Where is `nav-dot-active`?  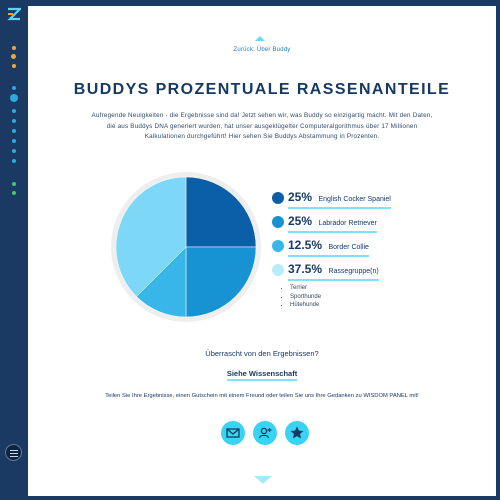
nav-dot-active is located at coordinates (14, 98).